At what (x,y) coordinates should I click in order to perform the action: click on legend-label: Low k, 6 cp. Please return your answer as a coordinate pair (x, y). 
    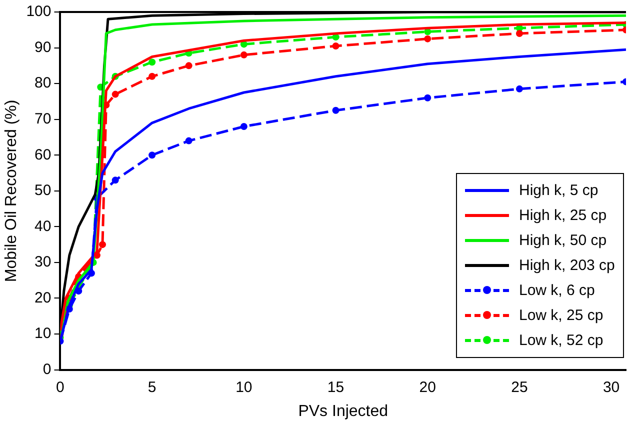
    Looking at the image, I should click on (557, 290).